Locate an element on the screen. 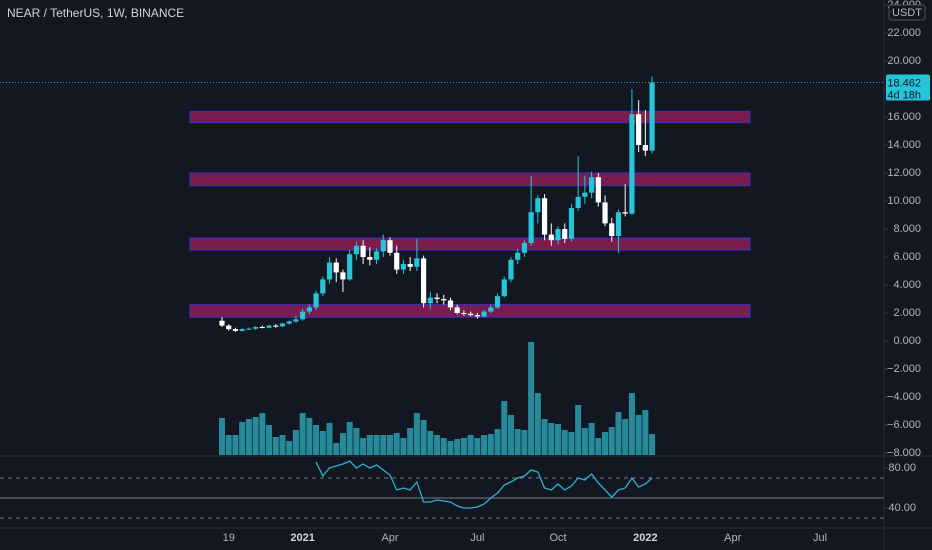  currency-label: USDT is located at coordinates (907, 13).